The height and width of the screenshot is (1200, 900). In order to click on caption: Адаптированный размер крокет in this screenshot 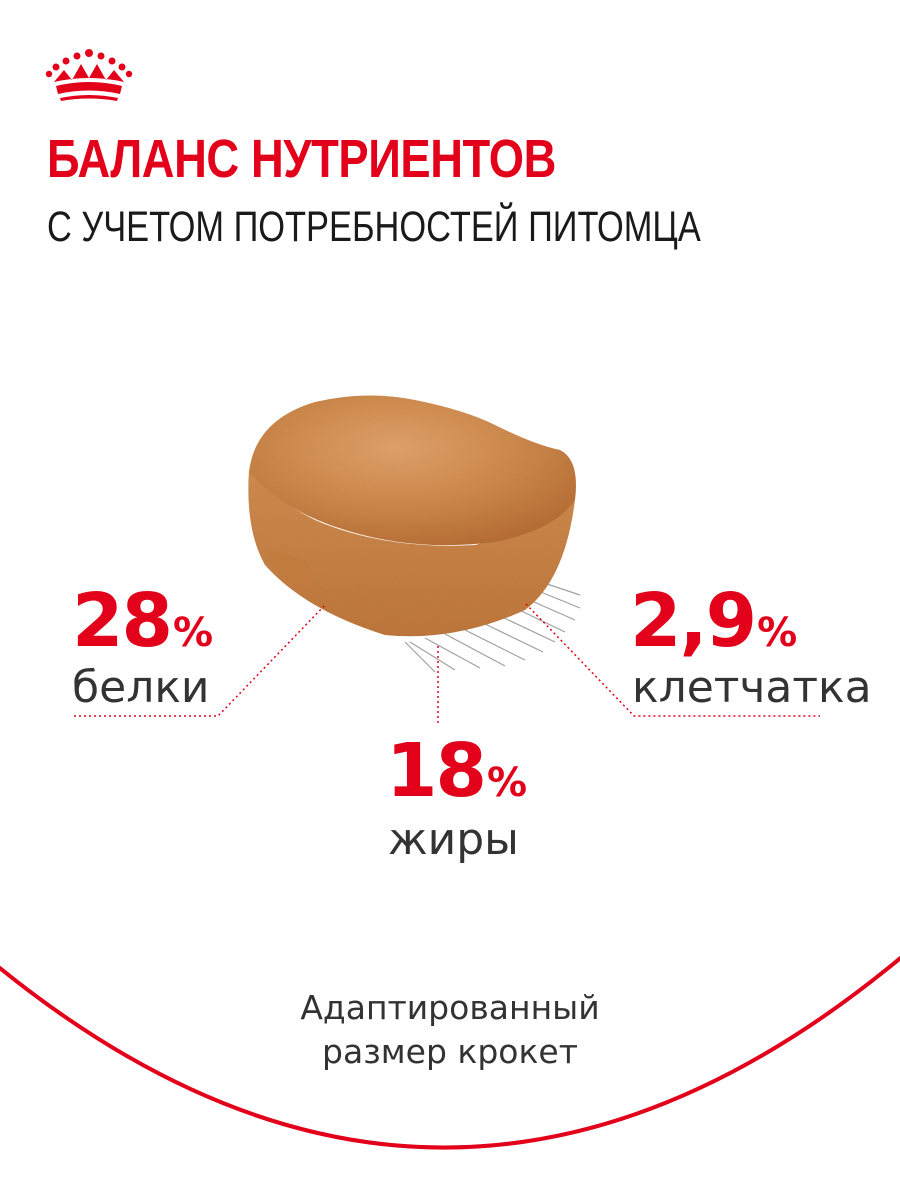, I will do `click(450, 1030)`.